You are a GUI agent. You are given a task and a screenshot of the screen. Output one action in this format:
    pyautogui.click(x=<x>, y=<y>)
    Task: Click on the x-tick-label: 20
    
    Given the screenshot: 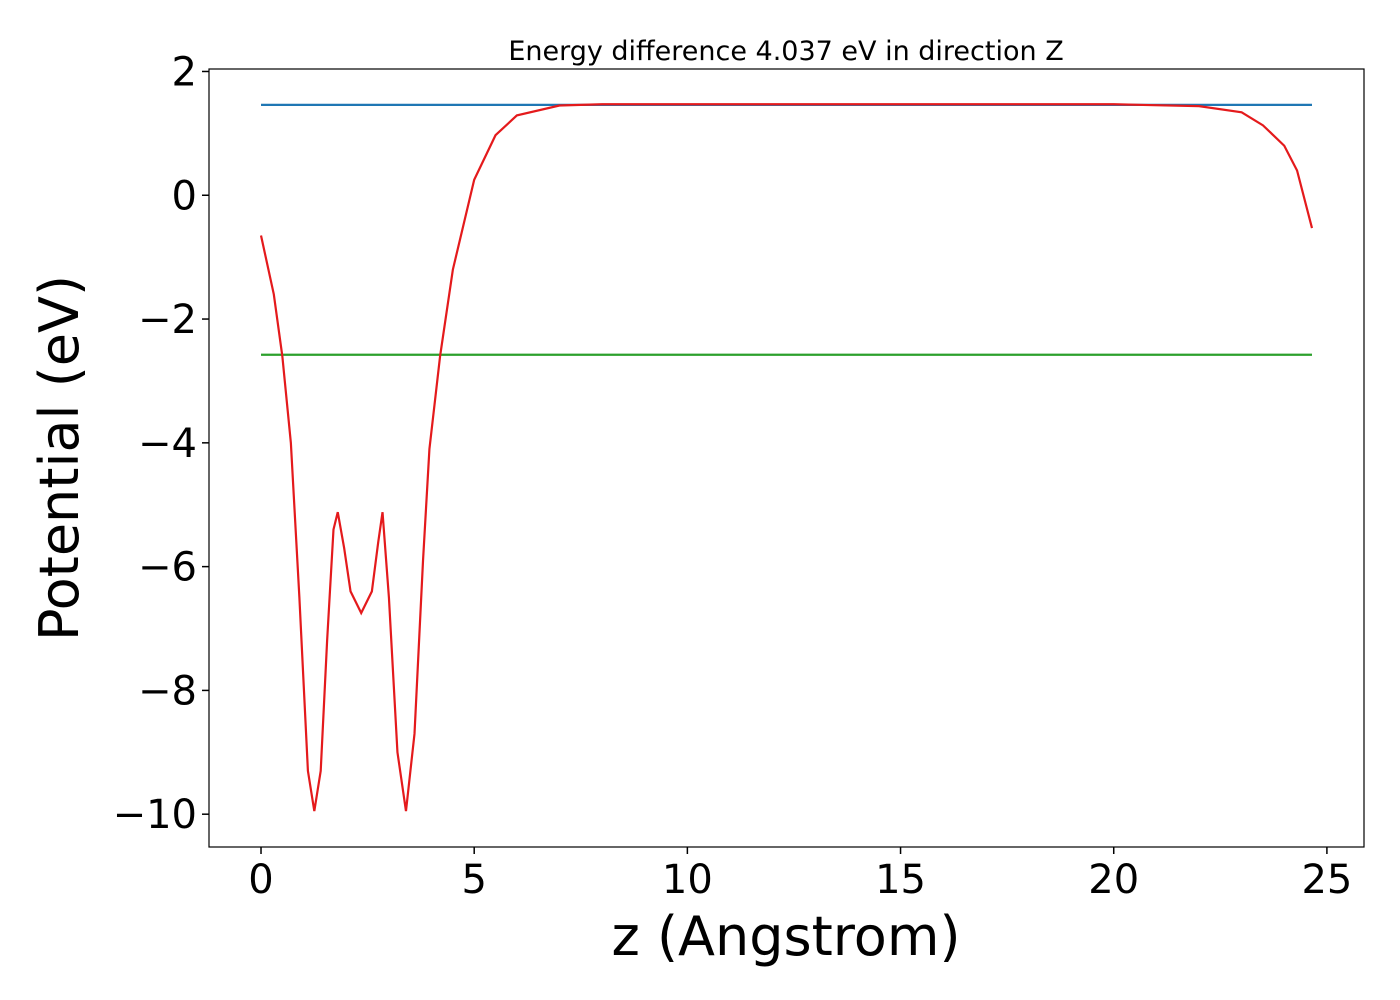 What is the action you would take?
    pyautogui.click(x=1113, y=880)
    